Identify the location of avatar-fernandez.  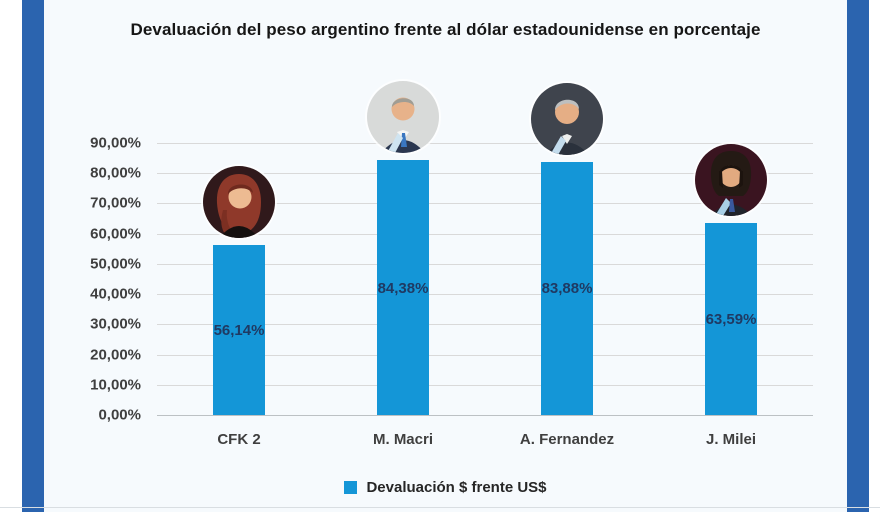
(567, 118).